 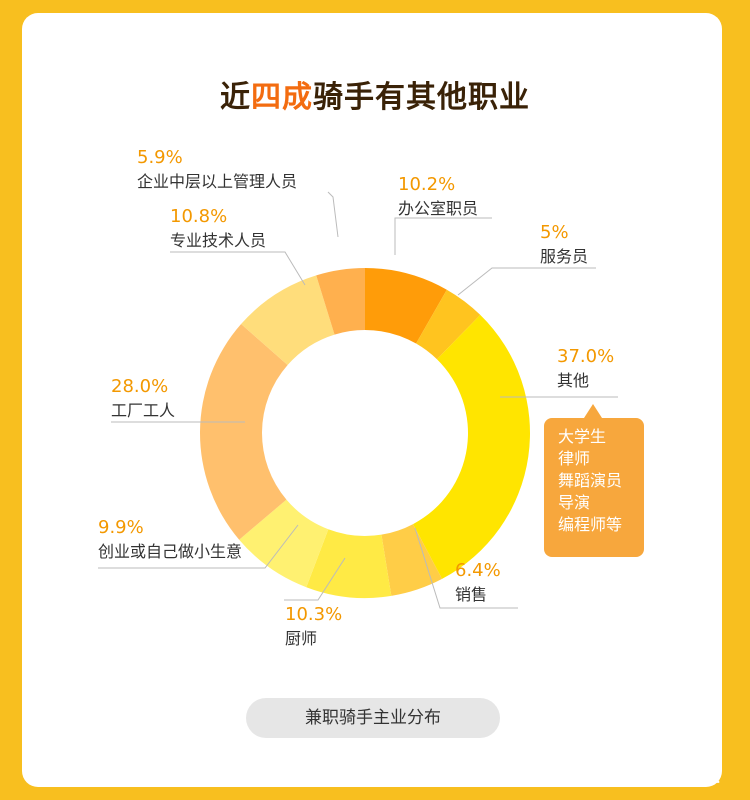 I want to click on slice-name-label-4: 厨师, so click(x=301, y=638).